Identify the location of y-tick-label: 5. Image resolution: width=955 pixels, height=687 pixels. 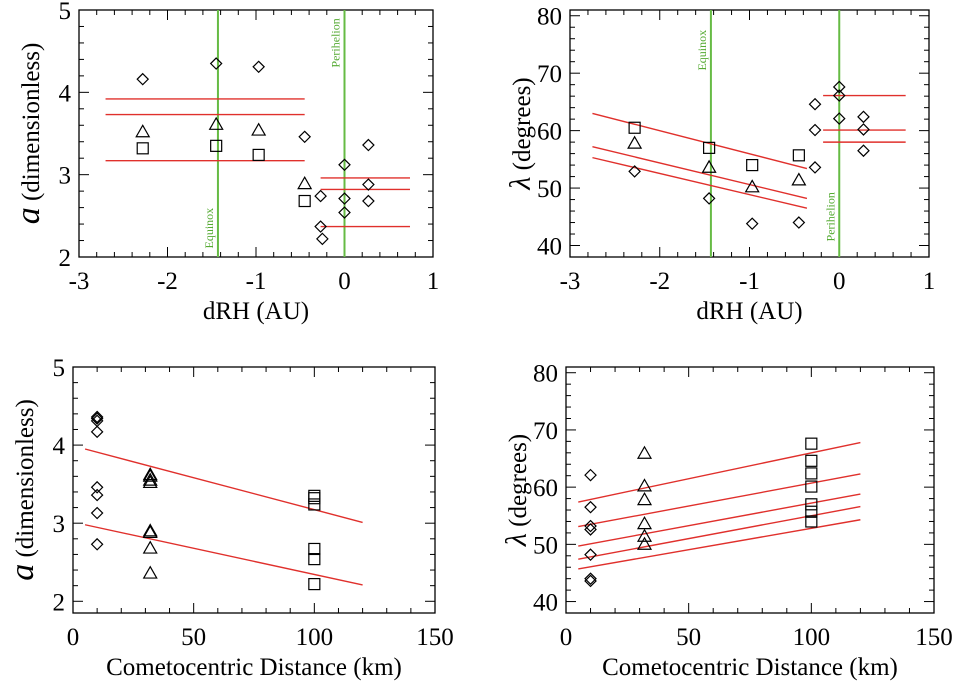
(65, 12).